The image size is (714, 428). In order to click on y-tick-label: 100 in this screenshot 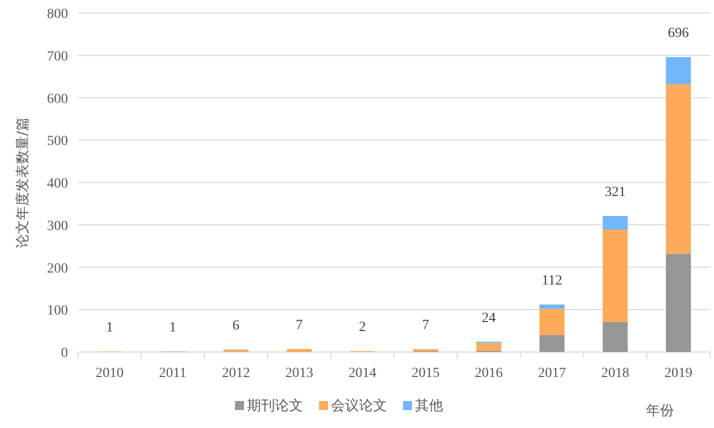, I will do `click(57, 311)`.